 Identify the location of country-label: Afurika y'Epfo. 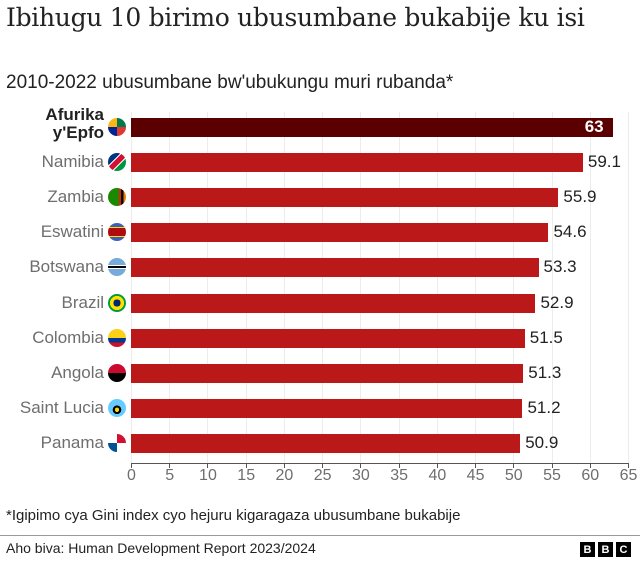
(74, 123).